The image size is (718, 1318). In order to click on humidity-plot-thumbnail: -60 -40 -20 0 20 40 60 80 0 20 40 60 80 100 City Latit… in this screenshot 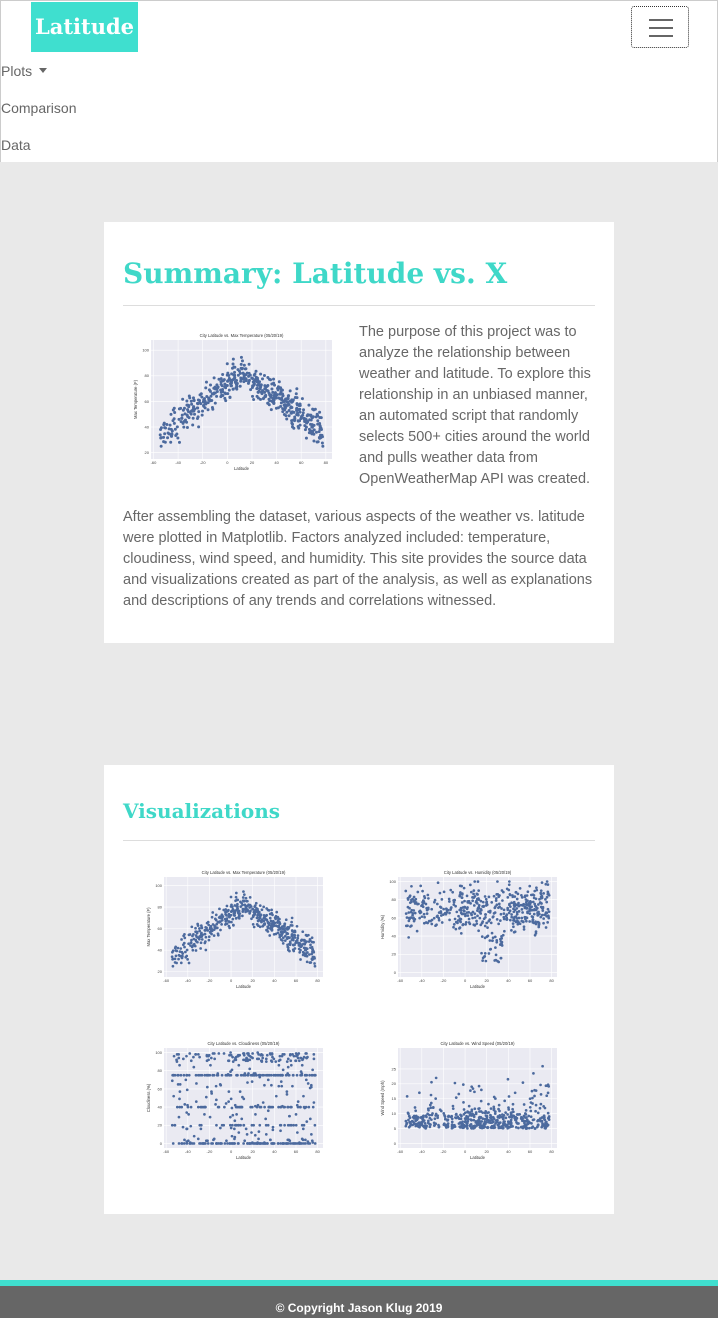, I will do `click(468, 930)`.